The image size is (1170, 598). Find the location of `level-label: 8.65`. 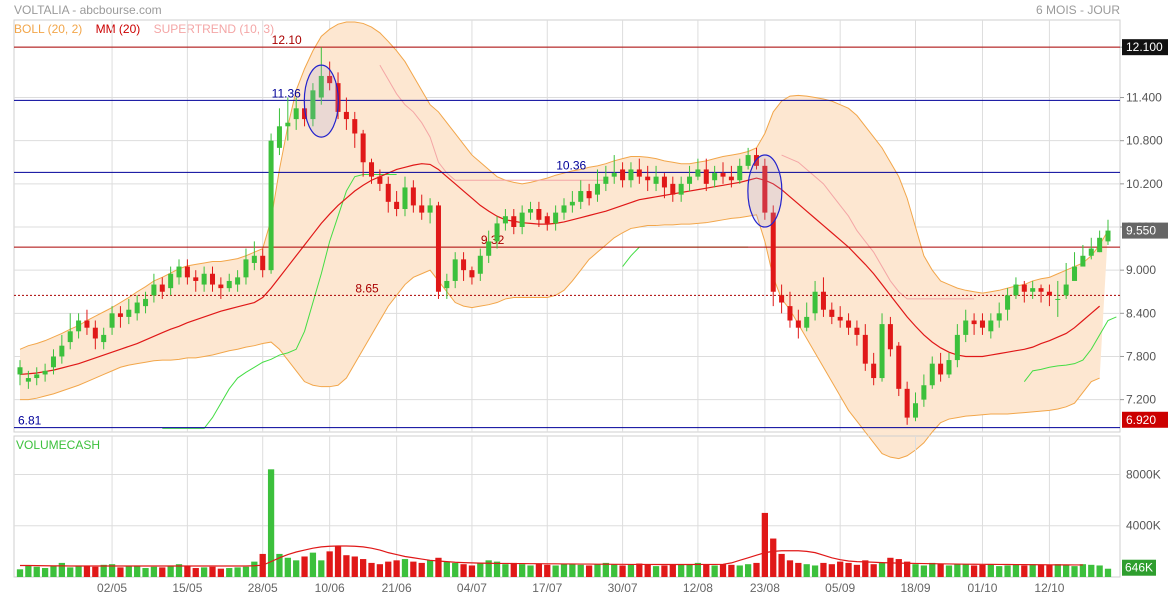

level-label: 8.65 is located at coordinates (367, 288).